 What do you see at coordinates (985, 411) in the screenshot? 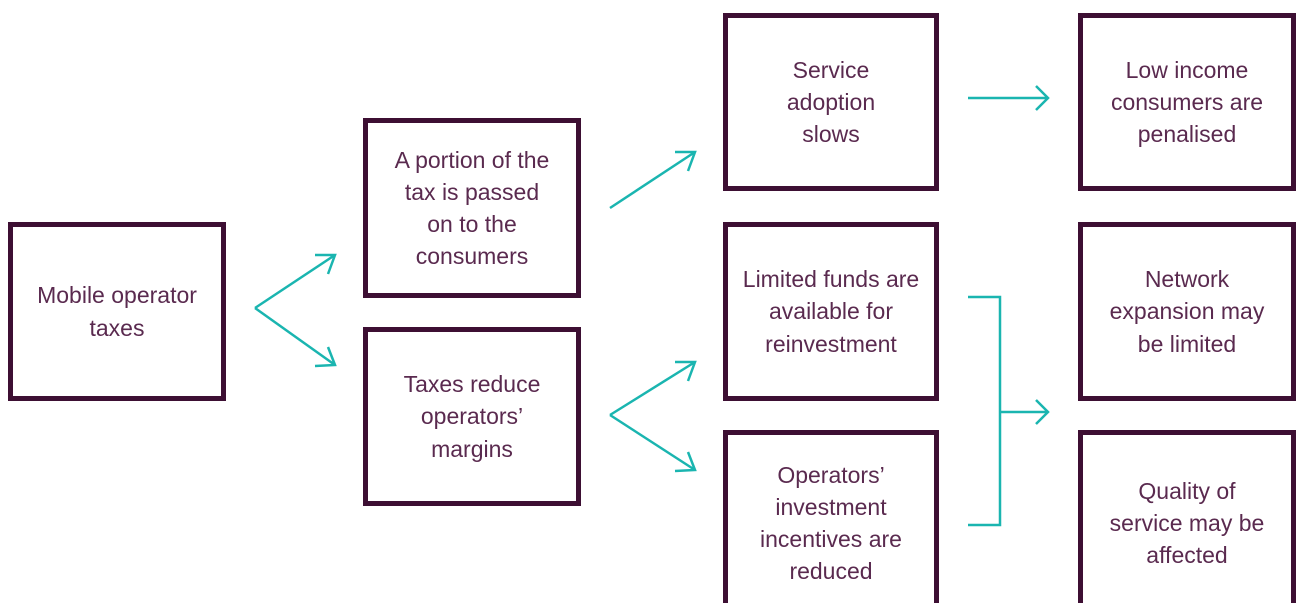
I see `bracket` at bounding box center [985, 411].